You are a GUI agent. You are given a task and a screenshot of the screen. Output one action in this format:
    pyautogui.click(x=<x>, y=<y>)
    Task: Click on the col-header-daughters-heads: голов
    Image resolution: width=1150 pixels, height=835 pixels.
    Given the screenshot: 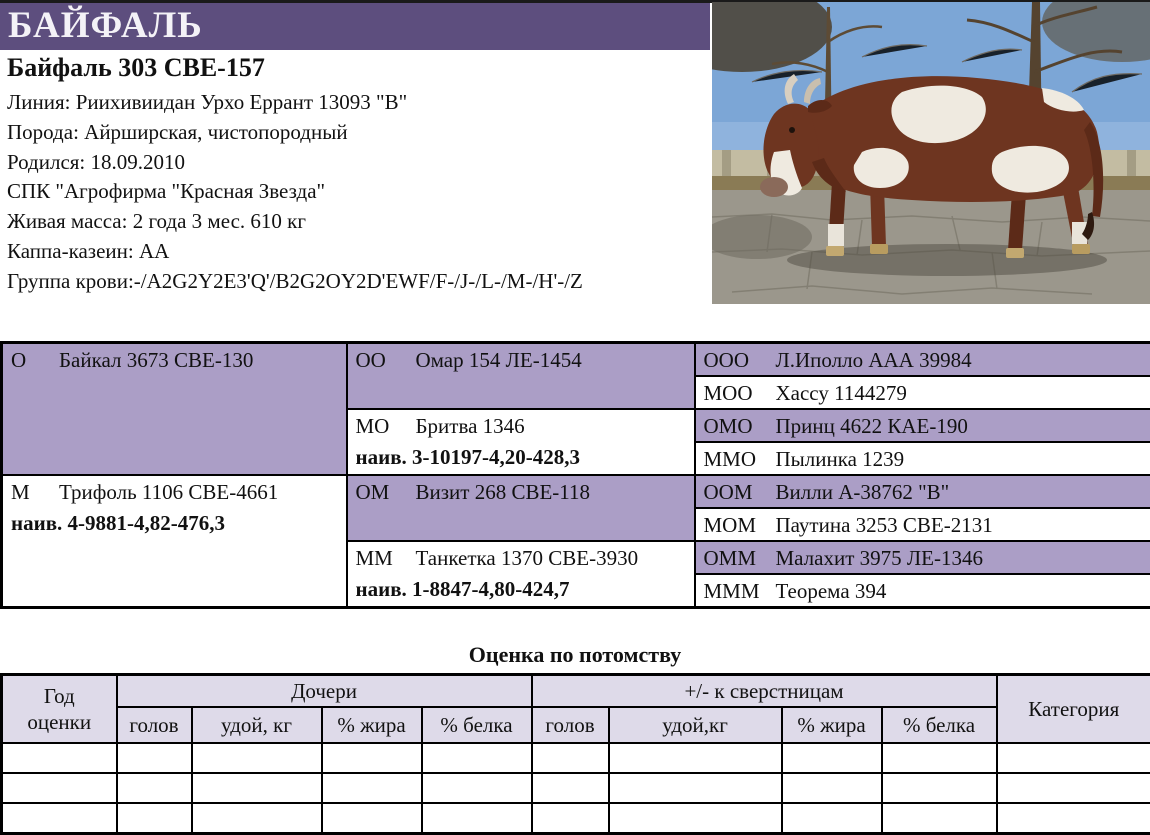 What is the action you would take?
    pyautogui.click(x=154, y=725)
    